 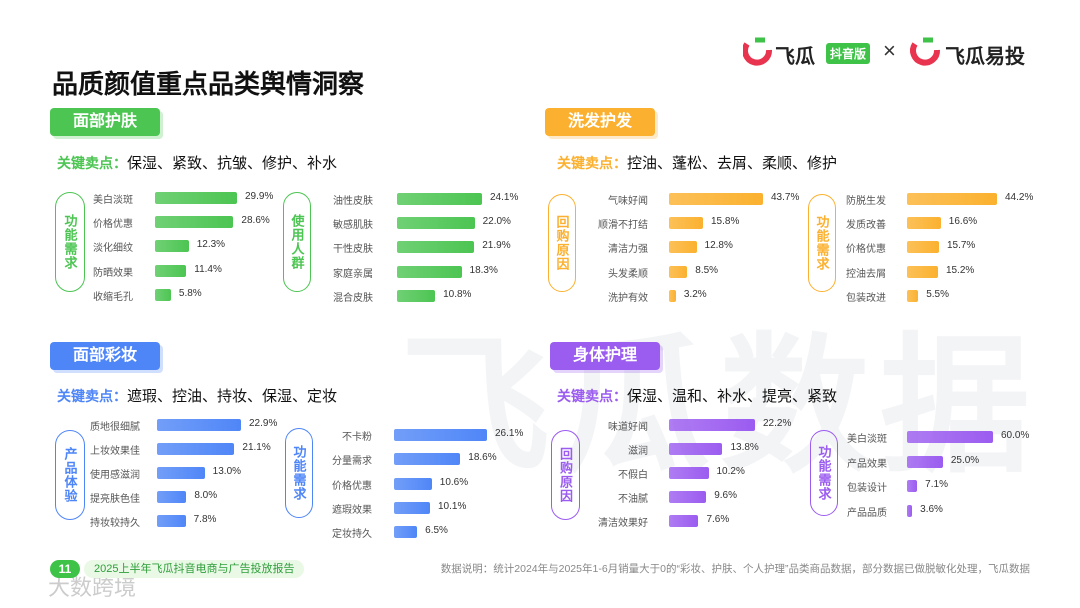 I want to click on value-label: 10.6%, so click(x=454, y=482).